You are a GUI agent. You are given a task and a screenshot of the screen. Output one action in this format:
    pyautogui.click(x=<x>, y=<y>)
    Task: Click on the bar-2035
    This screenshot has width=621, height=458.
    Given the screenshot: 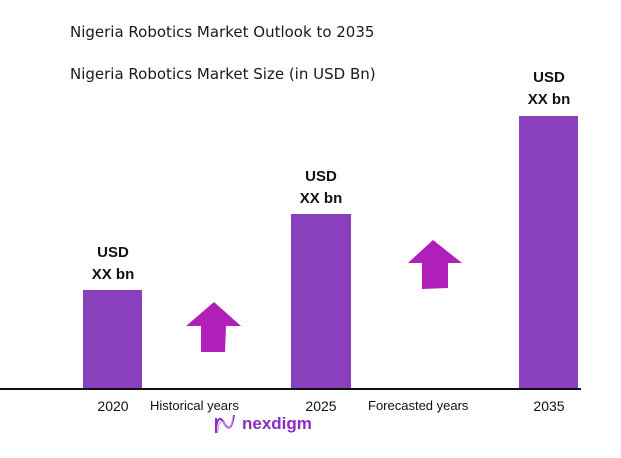 What is the action you would take?
    pyautogui.click(x=548, y=252)
    